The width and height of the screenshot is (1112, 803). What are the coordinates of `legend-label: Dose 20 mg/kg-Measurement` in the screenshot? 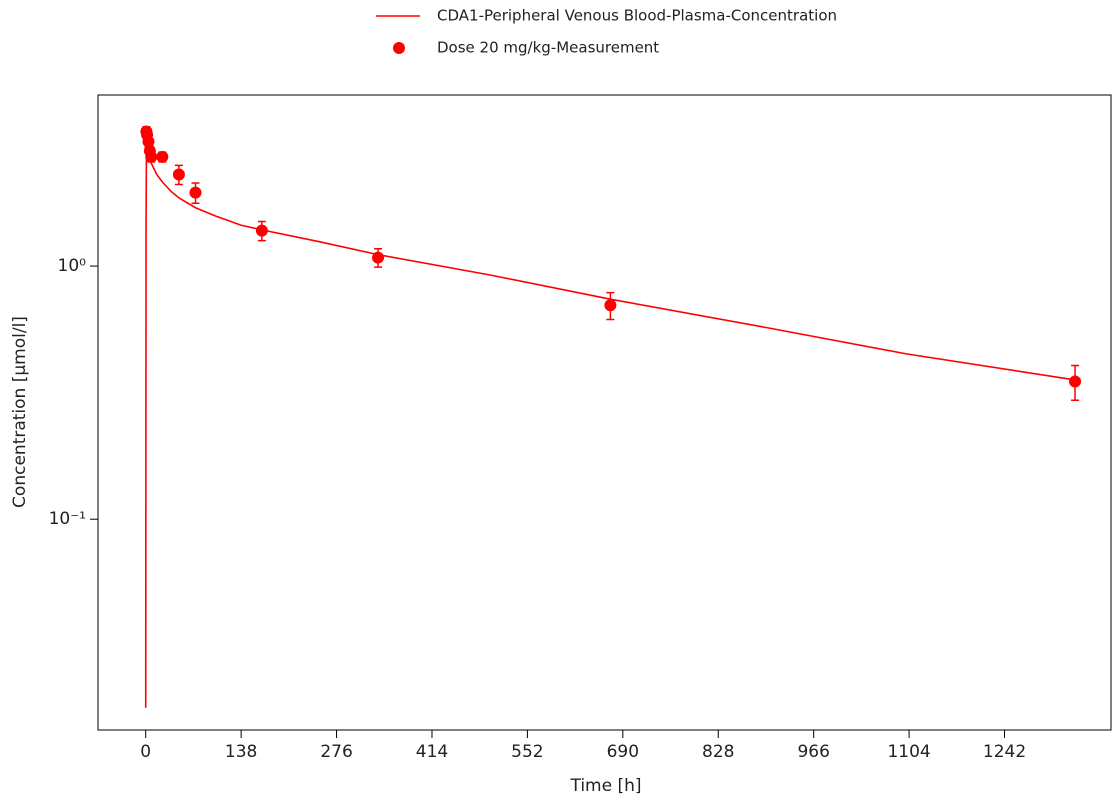 It's located at (548, 48).